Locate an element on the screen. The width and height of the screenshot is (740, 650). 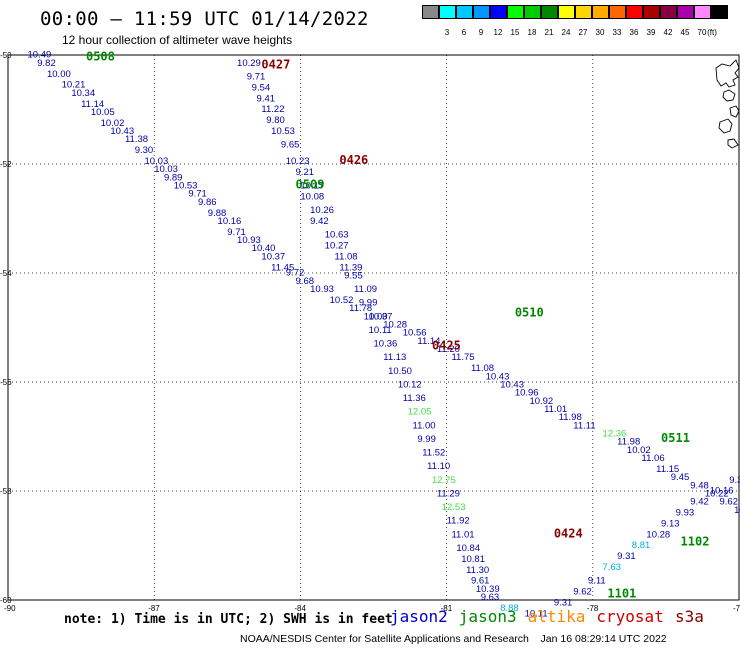
wave-height-value: 9.41 is located at coordinates (266, 98).